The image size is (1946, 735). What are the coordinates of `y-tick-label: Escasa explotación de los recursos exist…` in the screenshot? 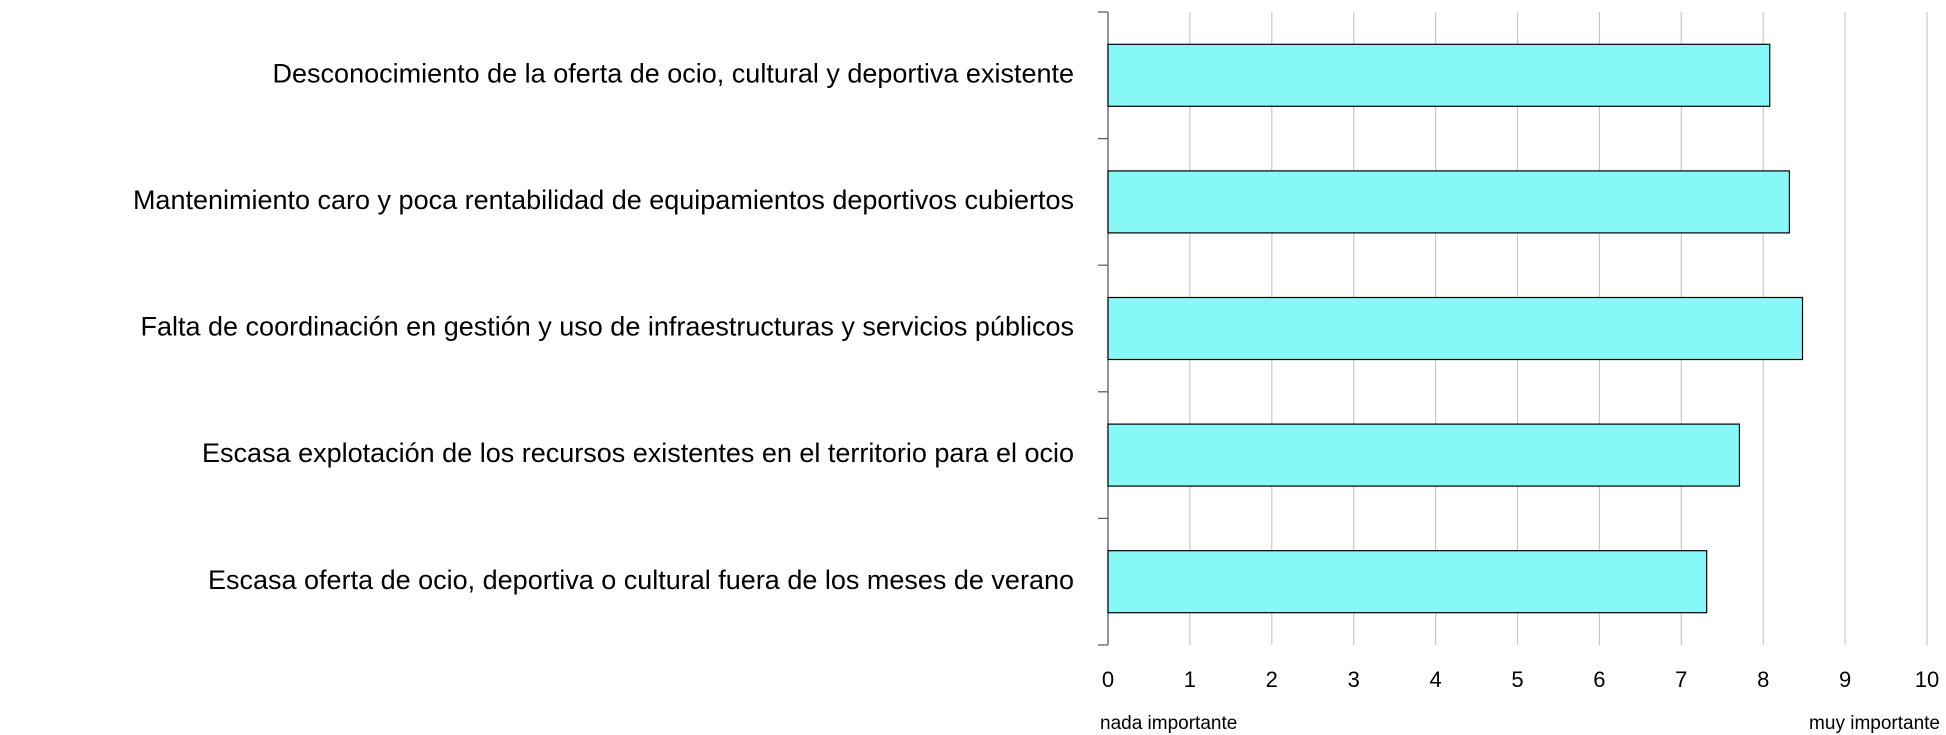 It's located at (638, 453).